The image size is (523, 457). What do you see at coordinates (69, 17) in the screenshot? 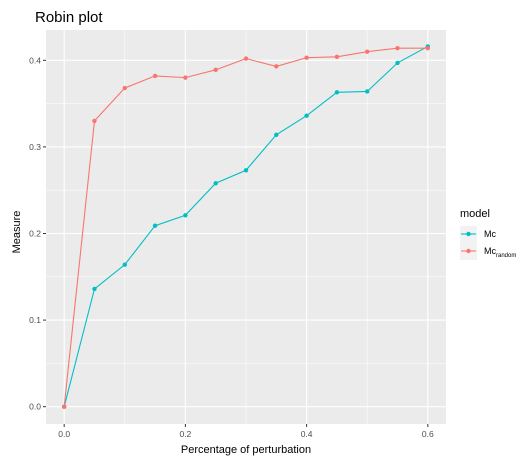
I see `chart-title: Robin plot` at bounding box center [69, 17].